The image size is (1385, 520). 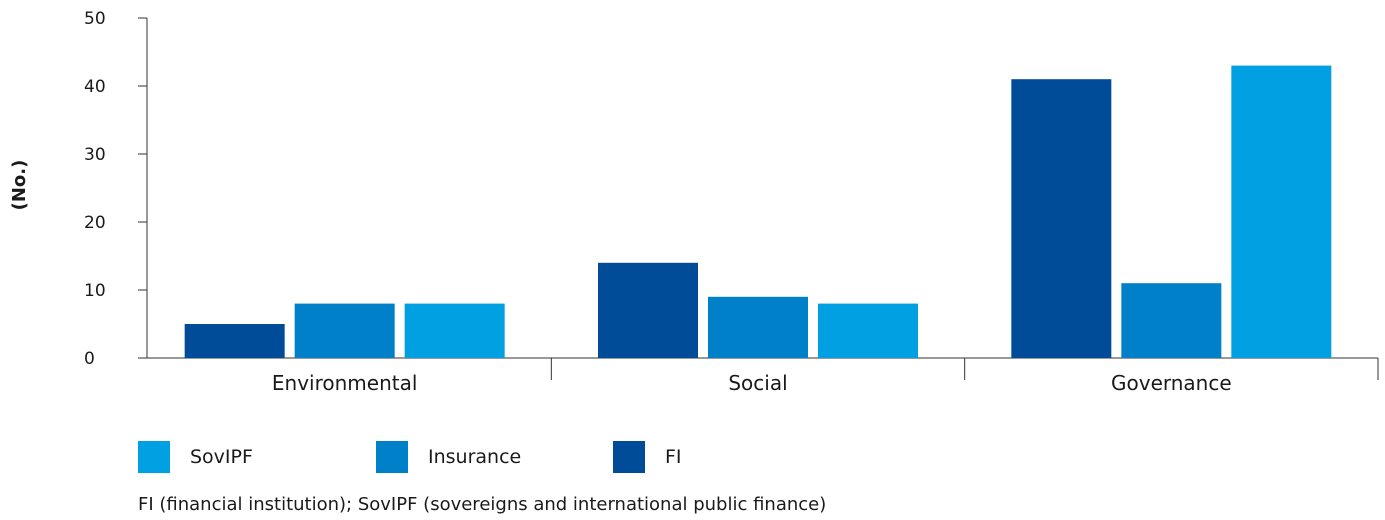 I want to click on legend-swatch-sovipf, so click(x=154, y=457).